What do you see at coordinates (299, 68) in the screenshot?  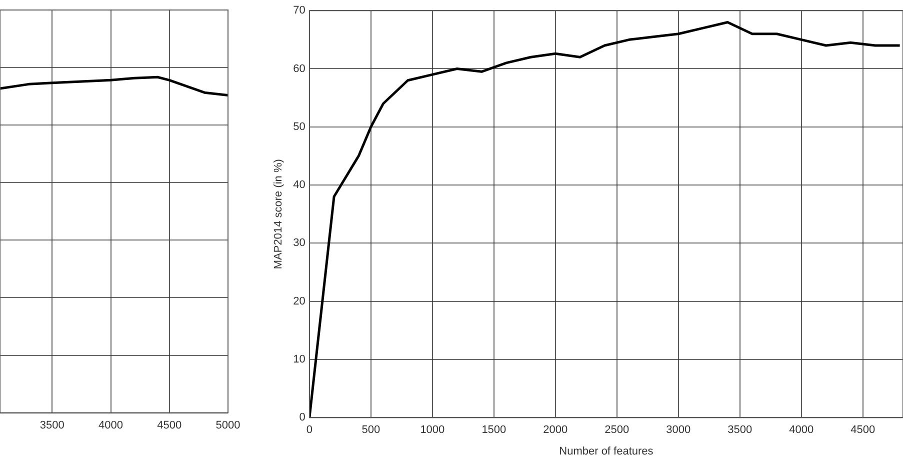 I see `y-tick-label: 60` at bounding box center [299, 68].